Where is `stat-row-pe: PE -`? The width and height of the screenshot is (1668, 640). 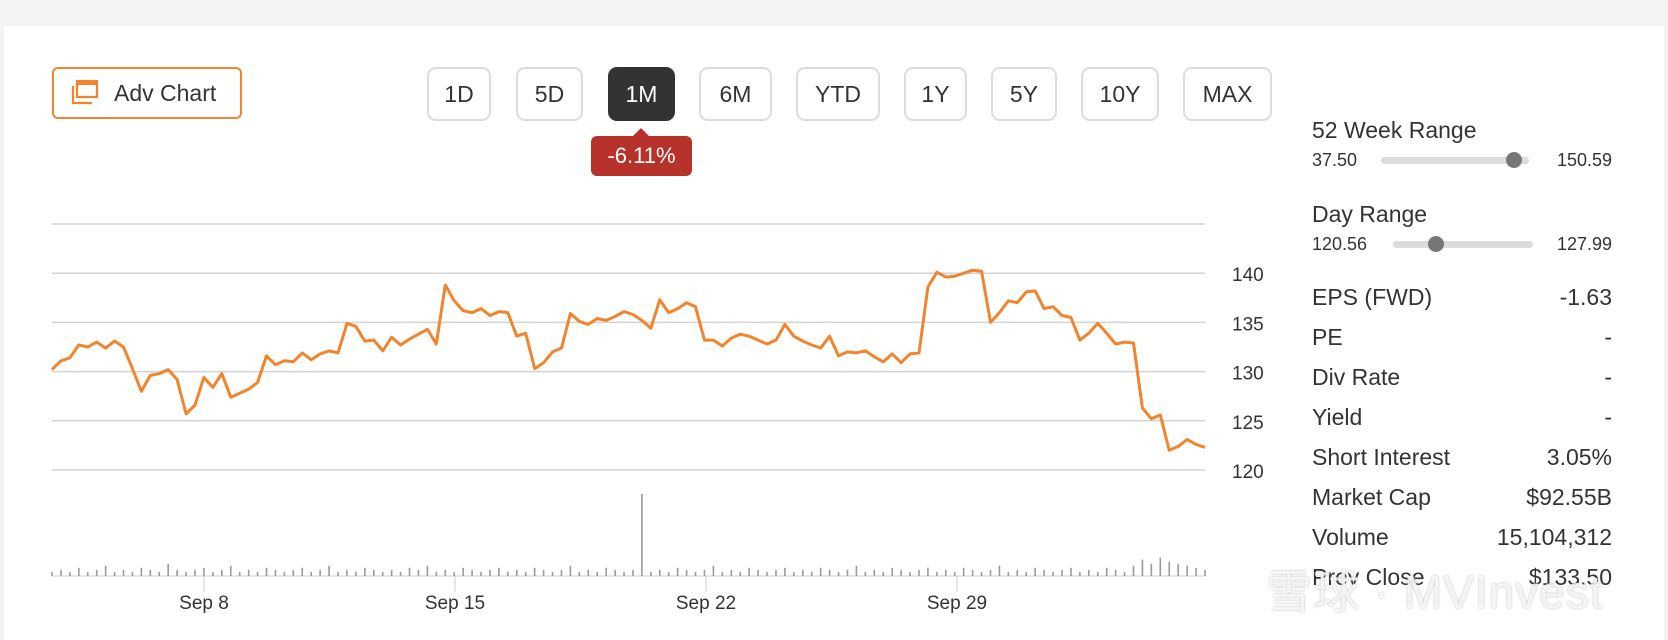 stat-row-pe: PE - is located at coordinates (1462, 339).